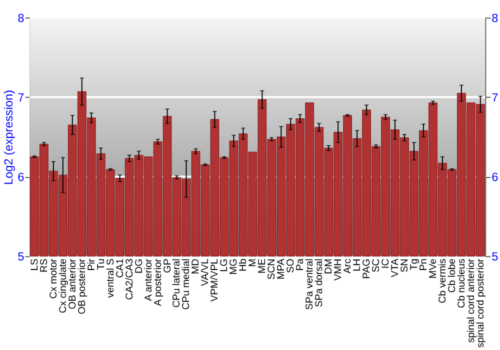  I want to click on x-tick-label: DG, so click(139, 266).